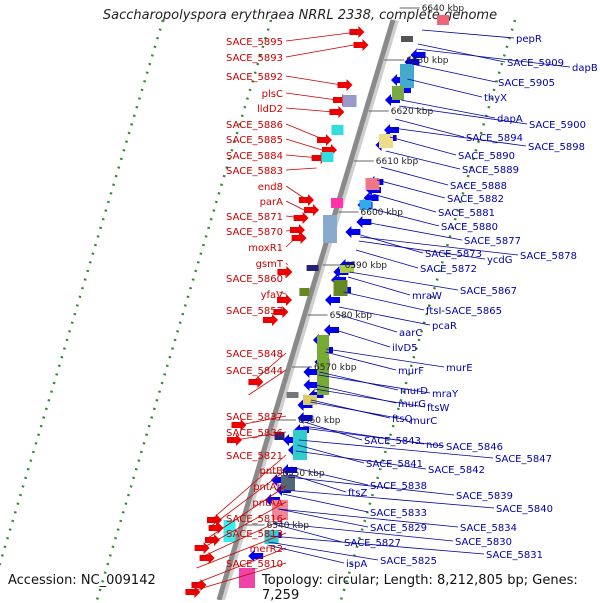 The width and height of the screenshot is (600, 603). I want to click on left-gene-label: SACE_5883, so click(254, 171).